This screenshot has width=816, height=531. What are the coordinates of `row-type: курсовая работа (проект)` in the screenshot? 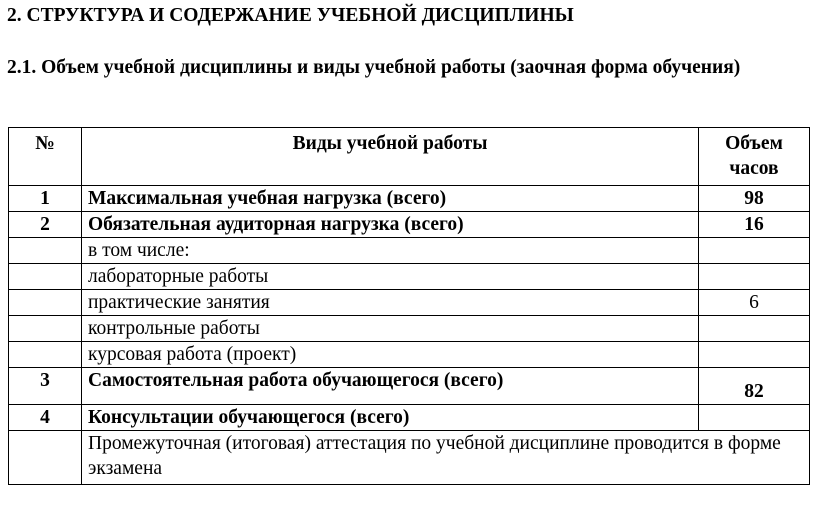 It's located at (390, 354).